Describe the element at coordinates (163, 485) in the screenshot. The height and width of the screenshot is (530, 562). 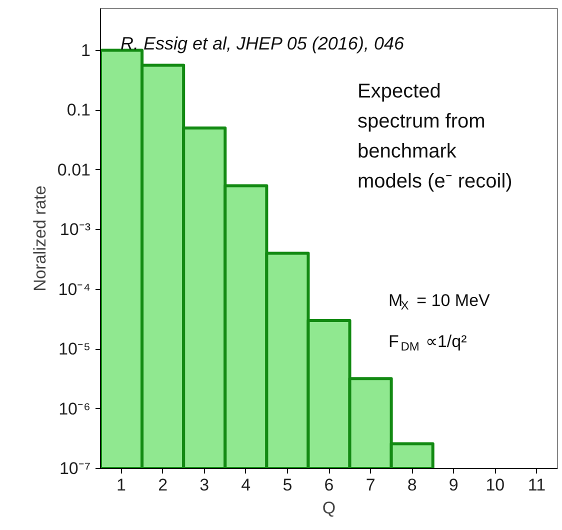
I see `x-tick-label: 2` at that location.